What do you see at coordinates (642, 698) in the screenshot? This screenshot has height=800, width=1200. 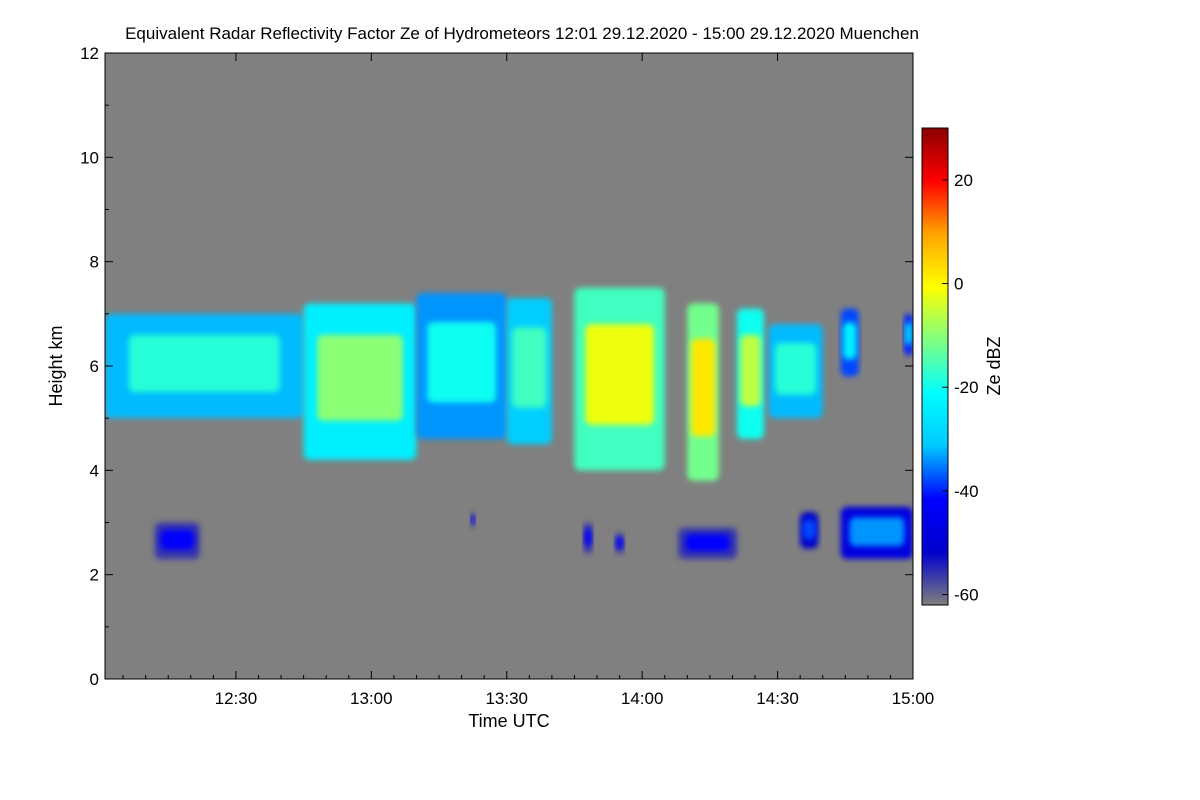 I see `x-tick-label: 14:00` at bounding box center [642, 698].